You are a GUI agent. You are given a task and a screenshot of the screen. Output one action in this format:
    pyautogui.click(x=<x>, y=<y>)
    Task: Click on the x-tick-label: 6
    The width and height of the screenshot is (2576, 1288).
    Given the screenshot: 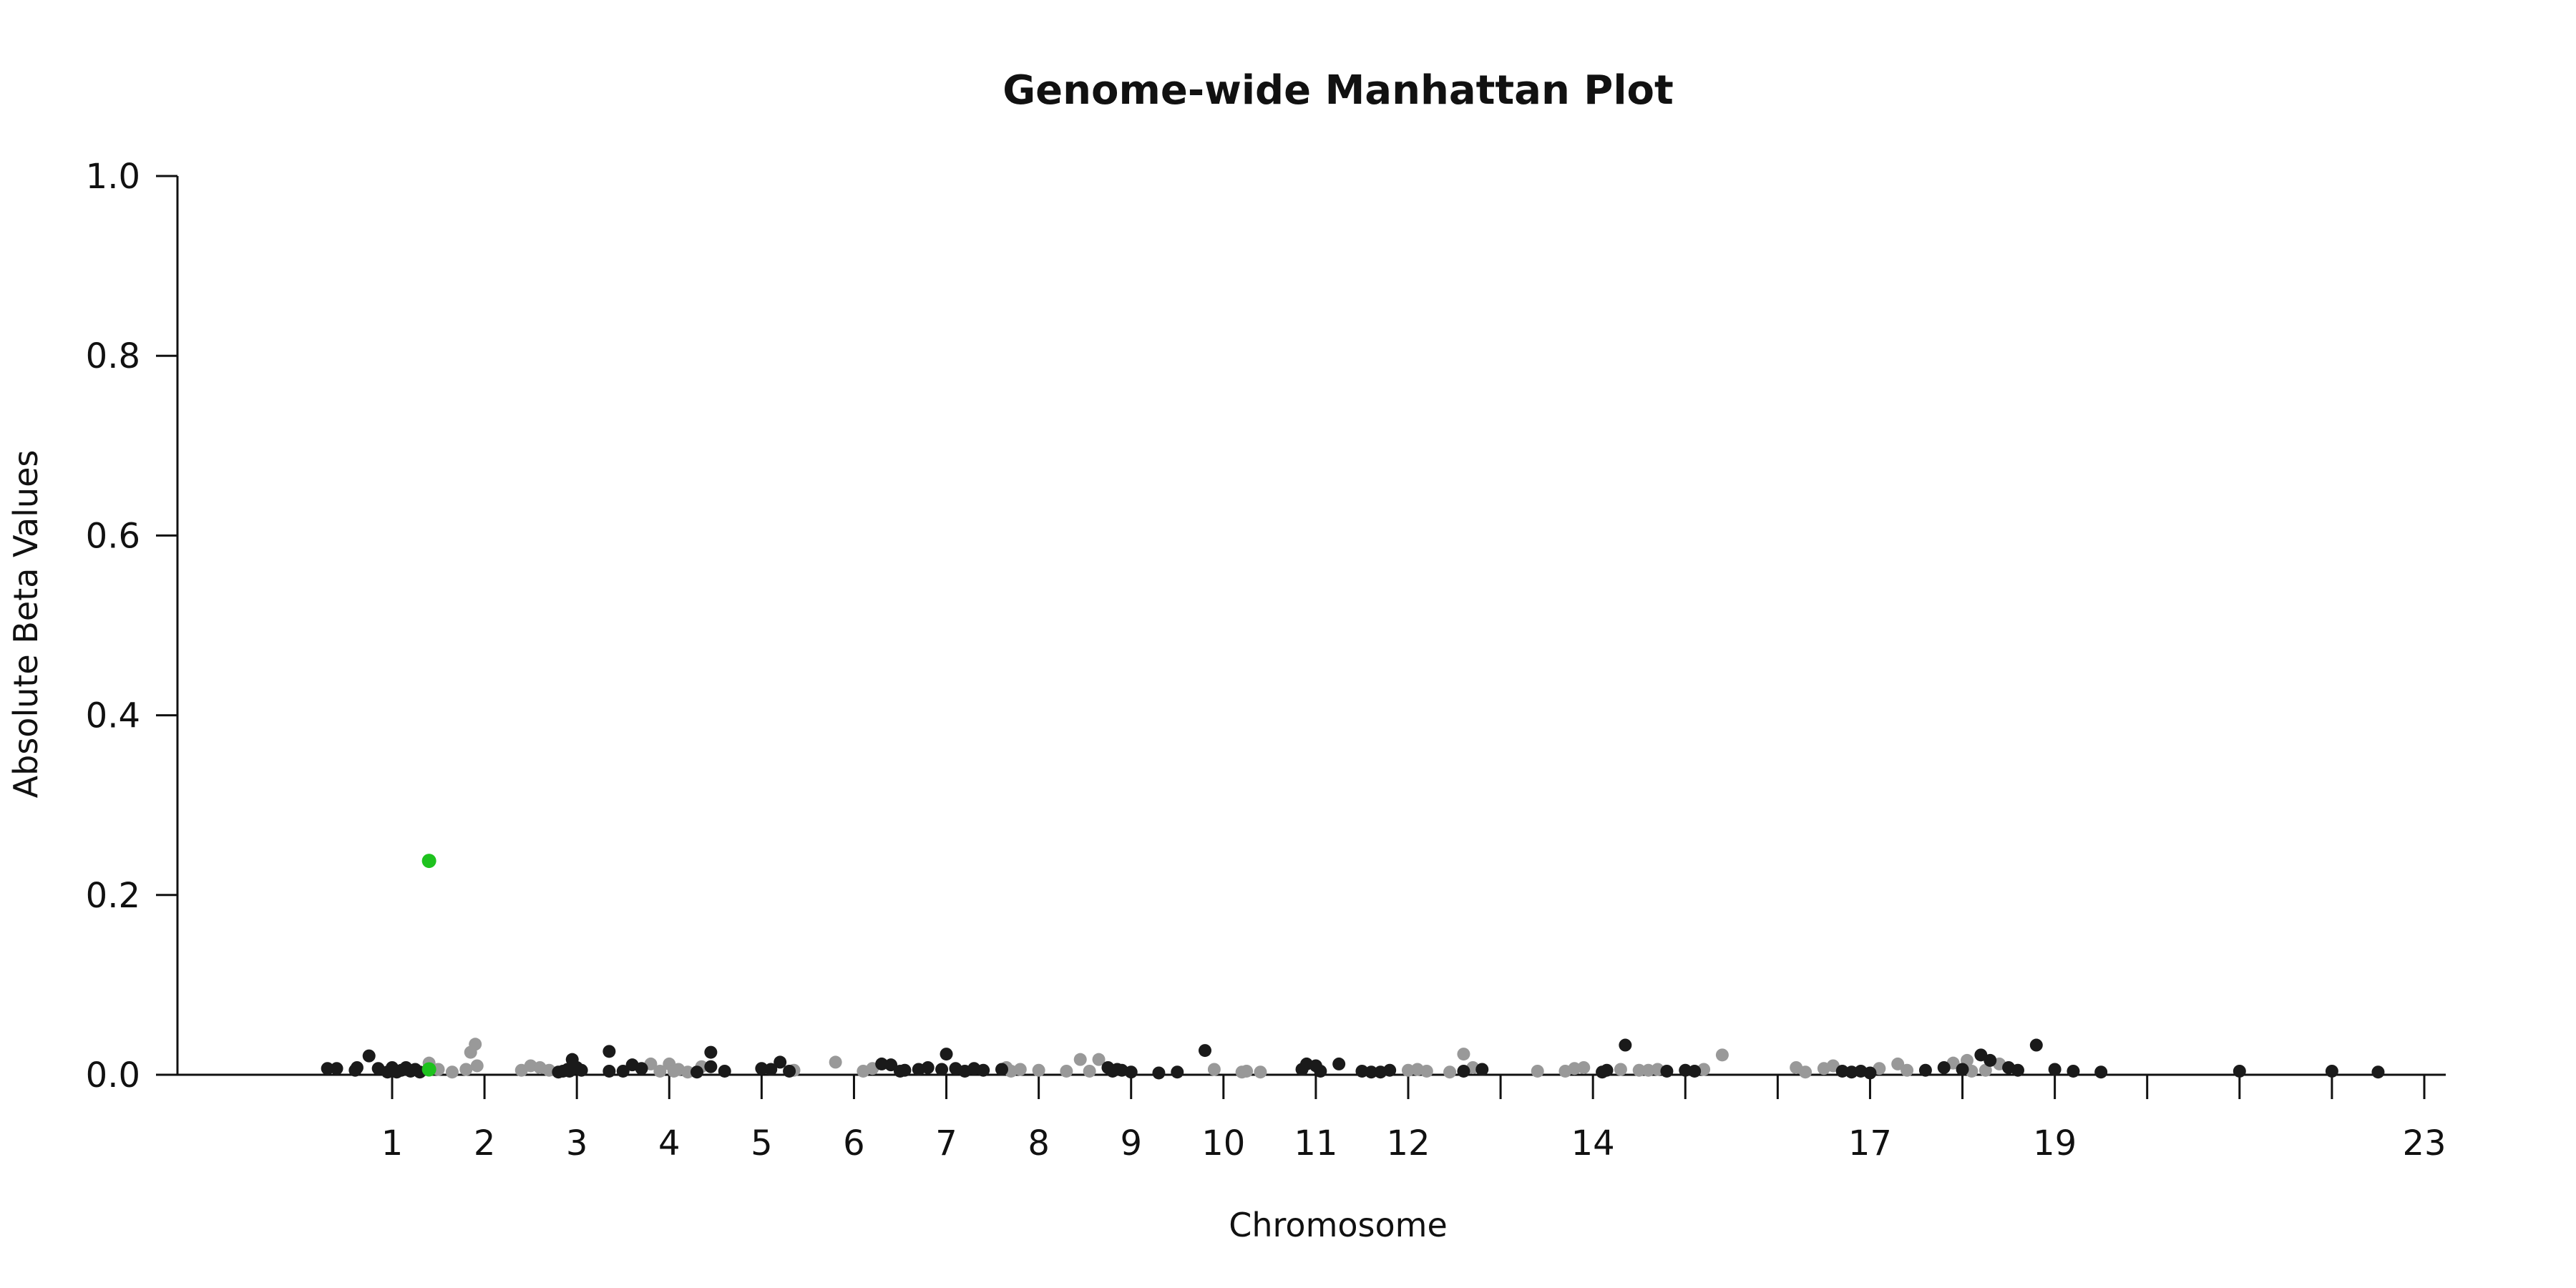 What is the action you would take?
    pyautogui.click(x=854, y=1143)
    